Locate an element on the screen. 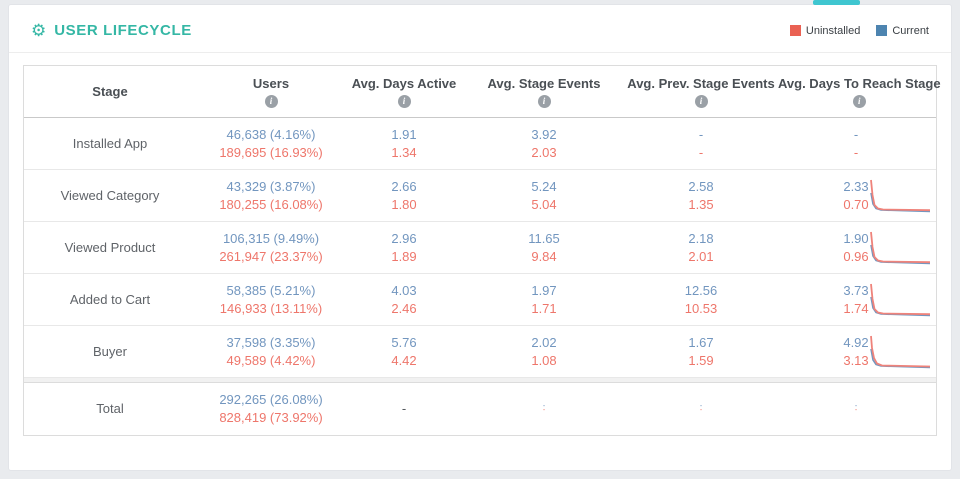  stage-label: Added to Cart is located at coordinates (110, 299).